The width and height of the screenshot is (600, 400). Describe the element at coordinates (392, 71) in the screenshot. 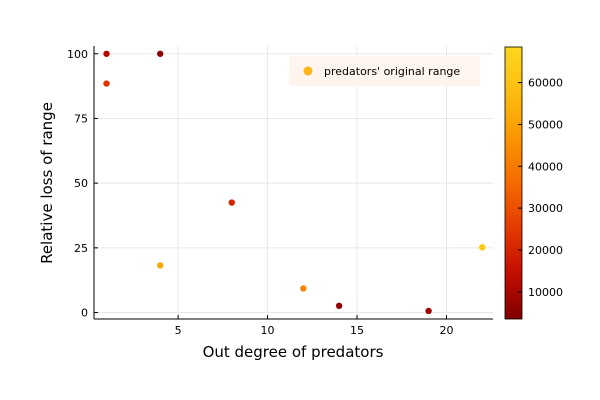

I see `legend-label: predators' original range` at that location.